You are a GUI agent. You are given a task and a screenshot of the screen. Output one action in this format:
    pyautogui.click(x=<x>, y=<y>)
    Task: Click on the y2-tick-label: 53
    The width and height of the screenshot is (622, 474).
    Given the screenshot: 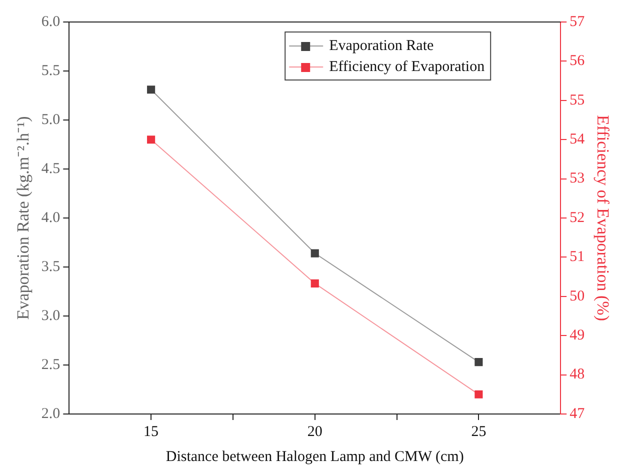 What is the action you would take?
    pyautogui.click(x=577, y=178)
    